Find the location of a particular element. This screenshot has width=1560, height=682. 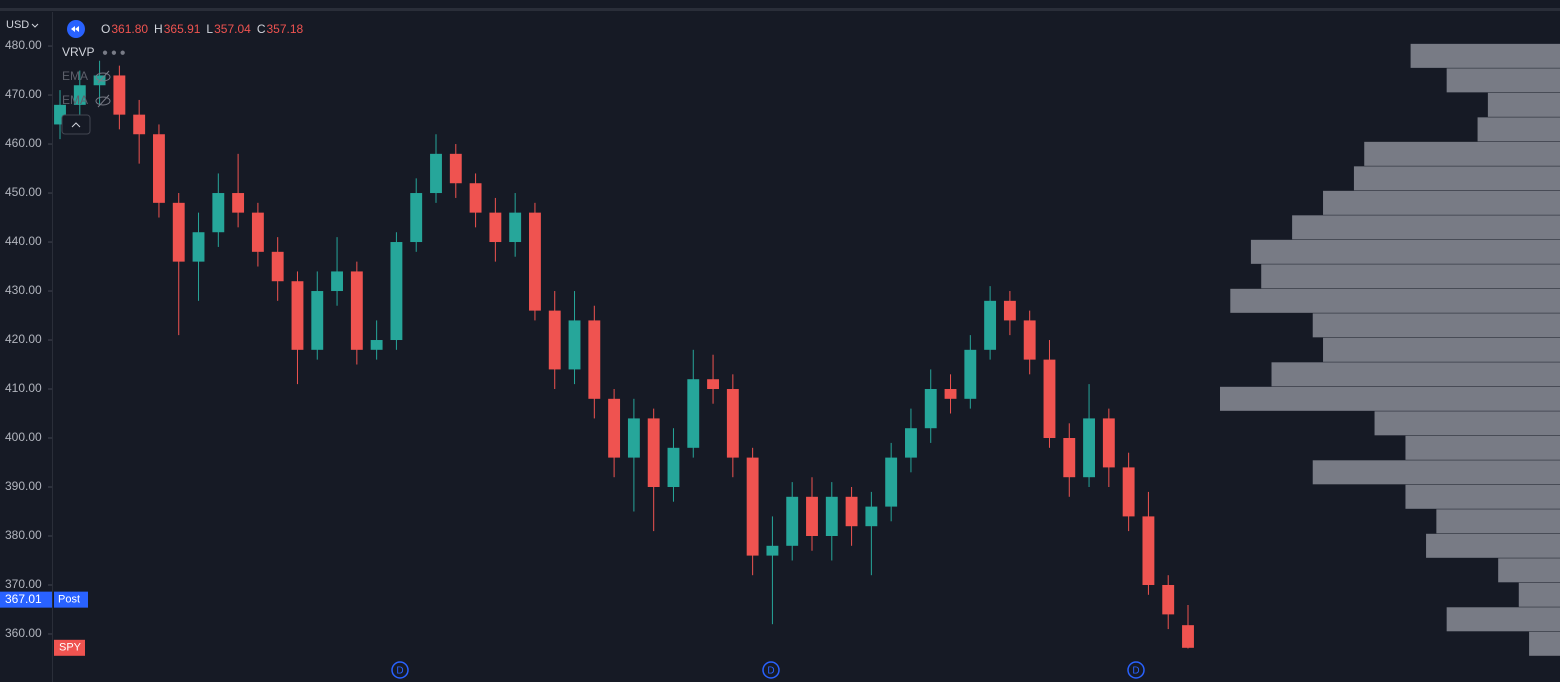

session-label: Post is located at coordinates (69, 600).